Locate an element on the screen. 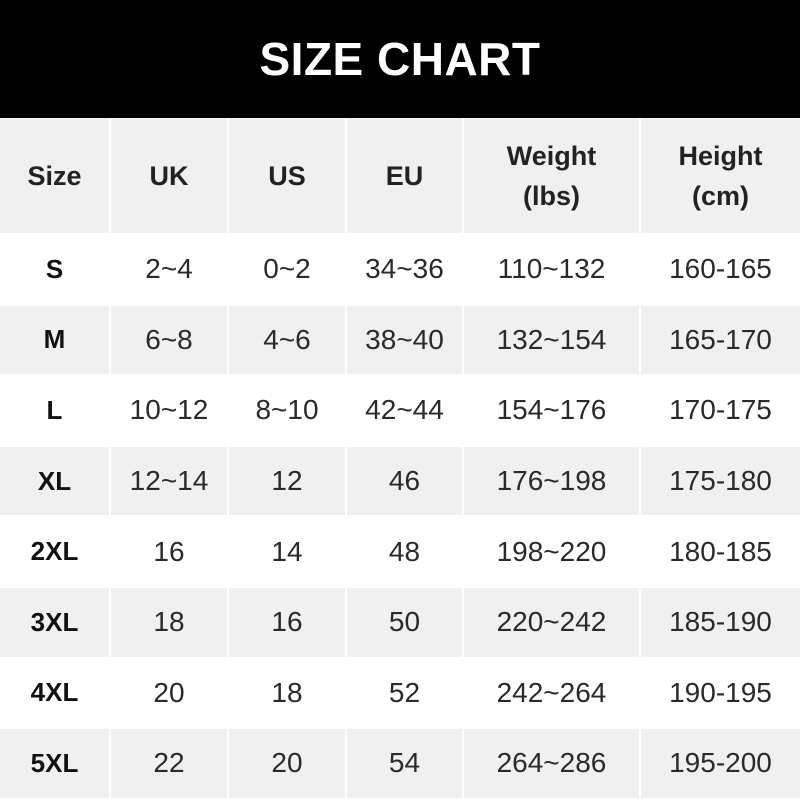  cell-size: 5XL is located at coordinates (55, 764).